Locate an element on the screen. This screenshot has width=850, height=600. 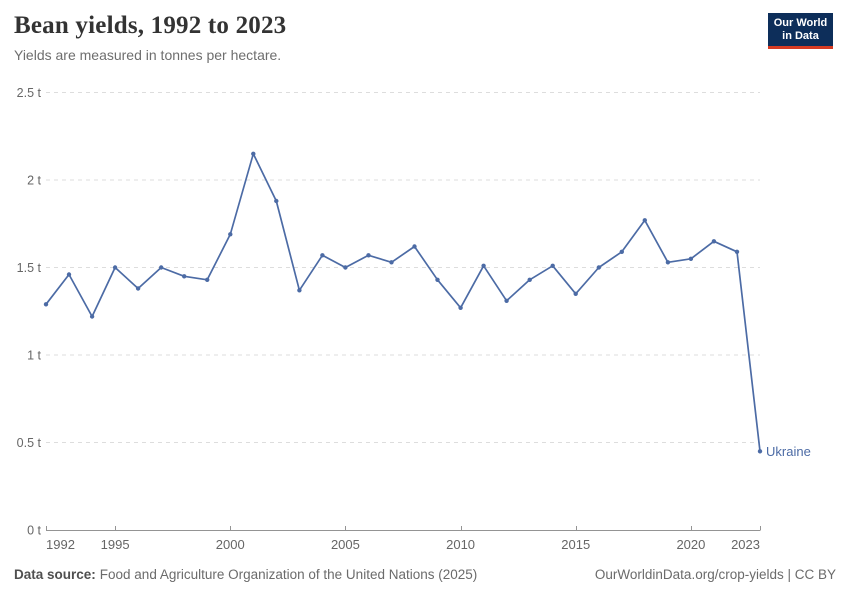
y-axis-tick-label: 0.5 t is located at coordinates (29, 443).